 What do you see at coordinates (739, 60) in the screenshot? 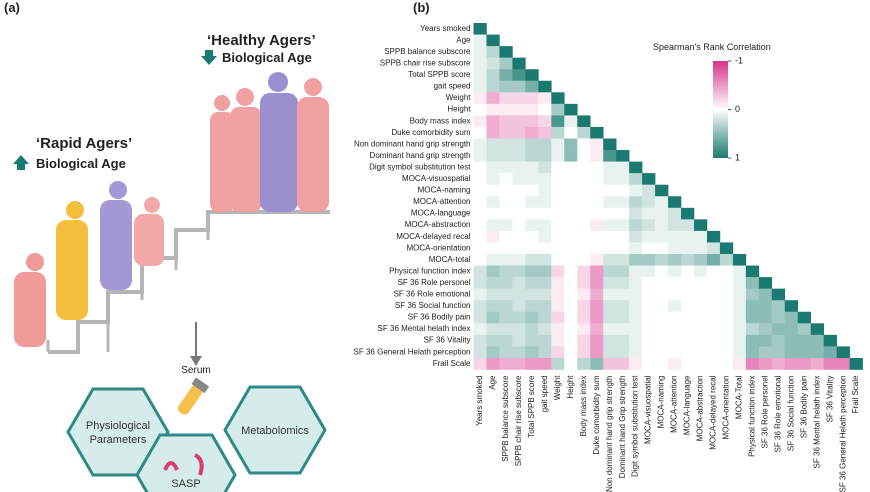
I see `colorbar-tick-label: -1` at bounding box center [739, 60].